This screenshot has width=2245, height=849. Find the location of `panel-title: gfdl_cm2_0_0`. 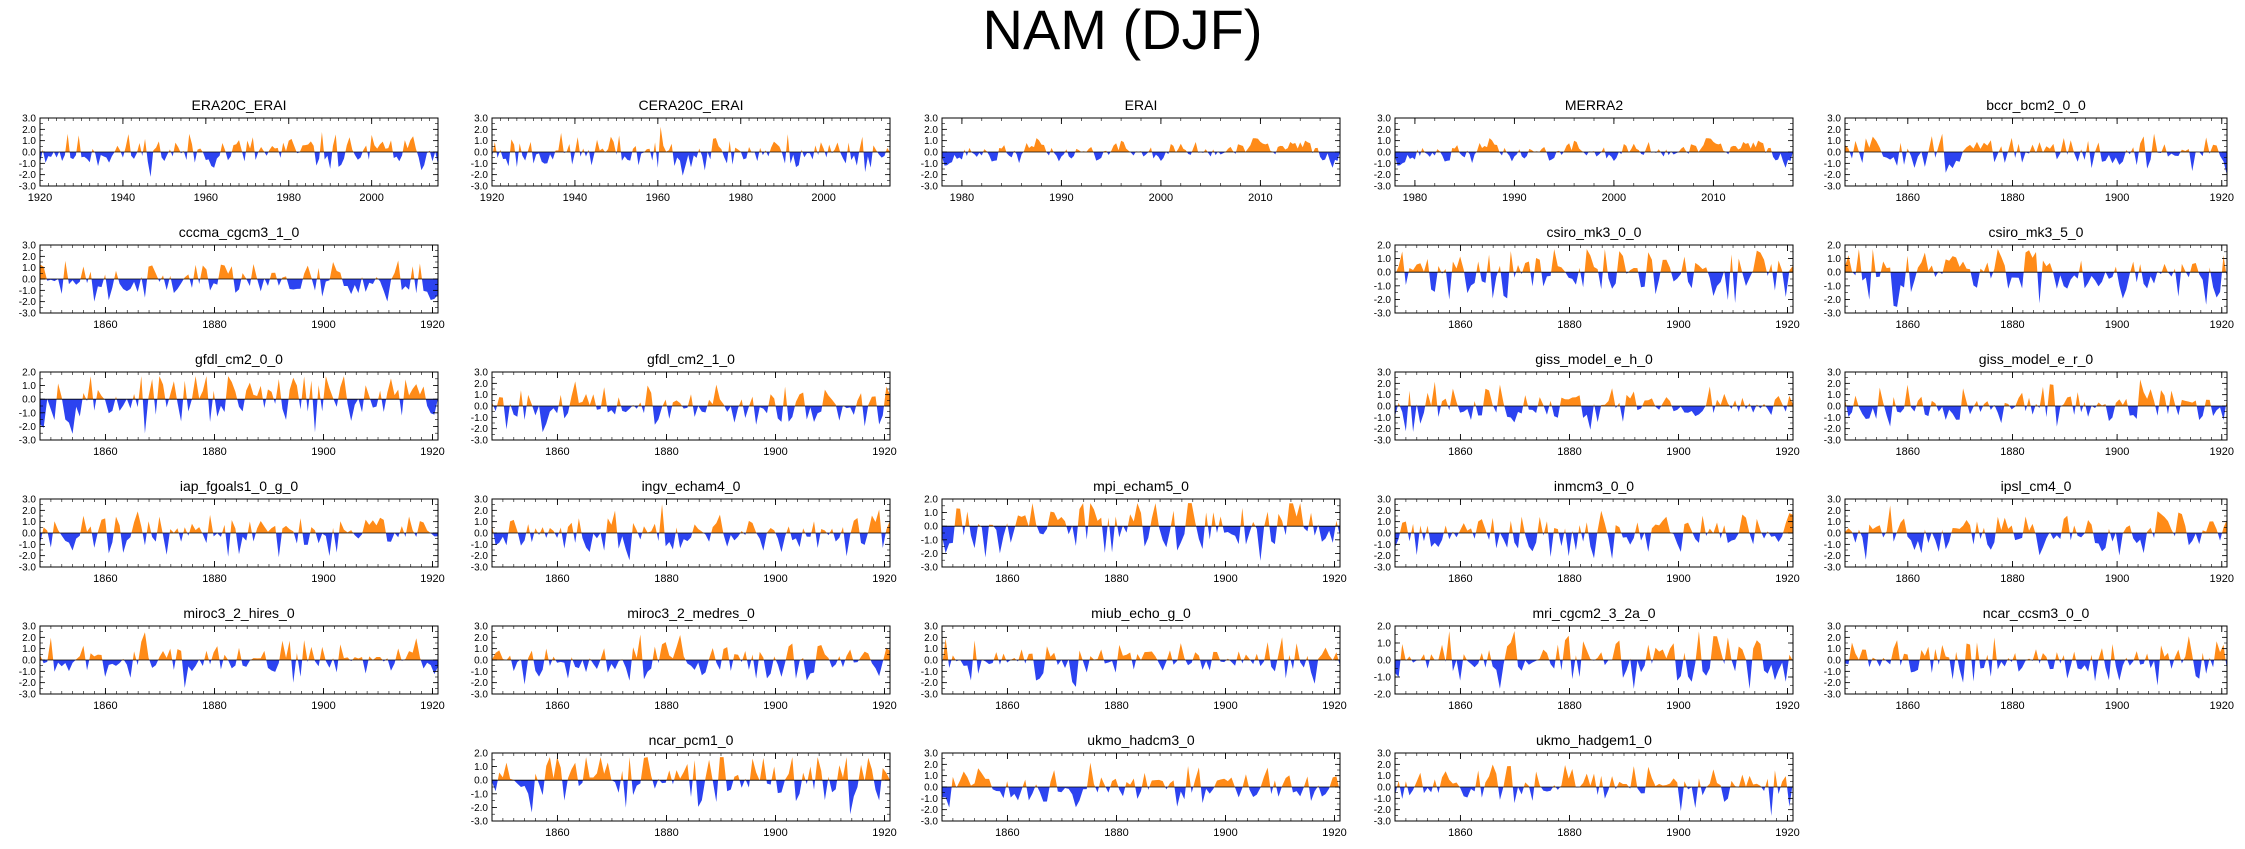

panel-title: gfdl_cm2_0_0 is located at coordinates (239, 359).